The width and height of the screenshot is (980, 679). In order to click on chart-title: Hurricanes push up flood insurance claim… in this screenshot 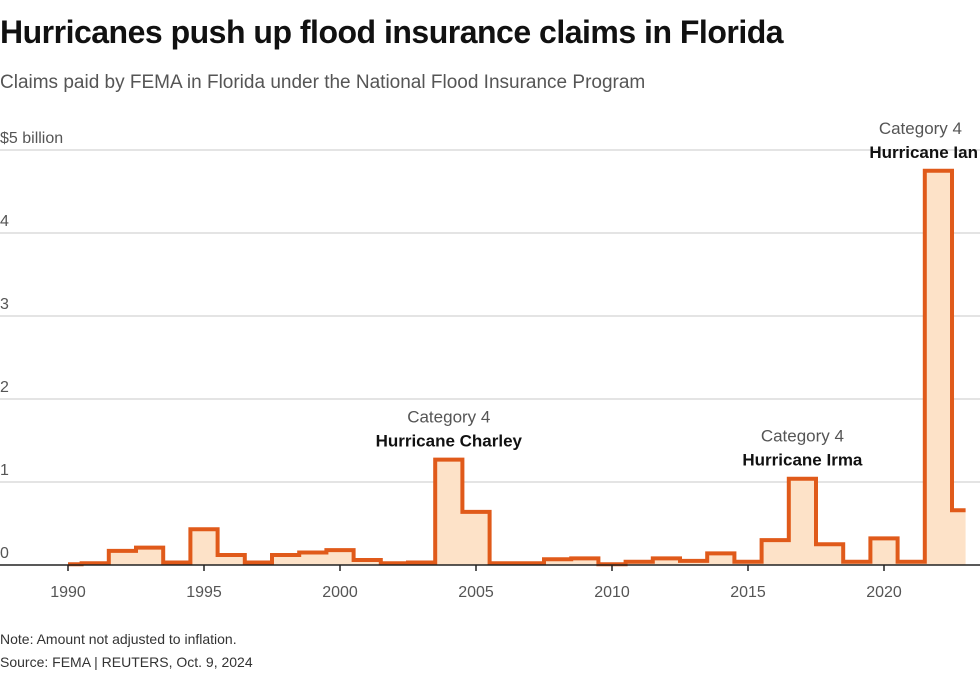, I will do `click(392, 32)`.